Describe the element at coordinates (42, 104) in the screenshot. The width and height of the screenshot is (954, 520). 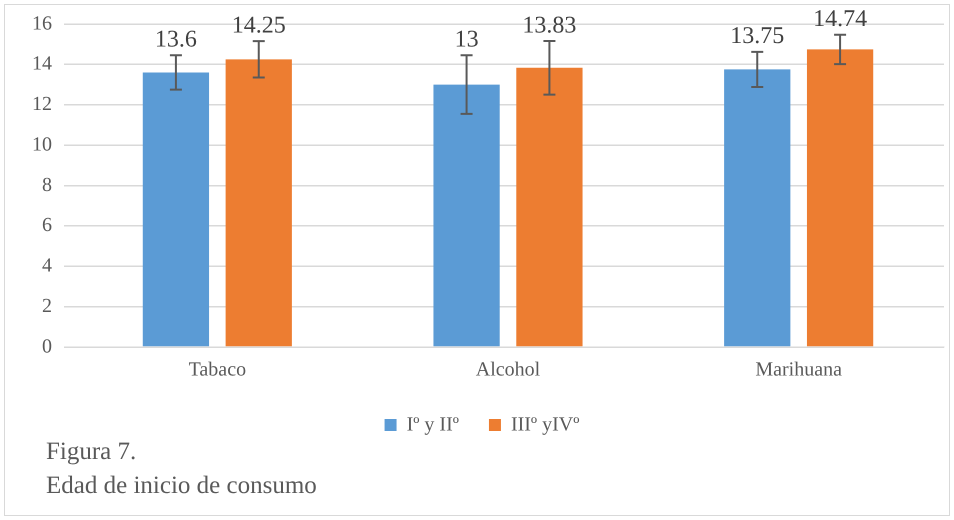
I see `y-tick-label: 12` at that location.